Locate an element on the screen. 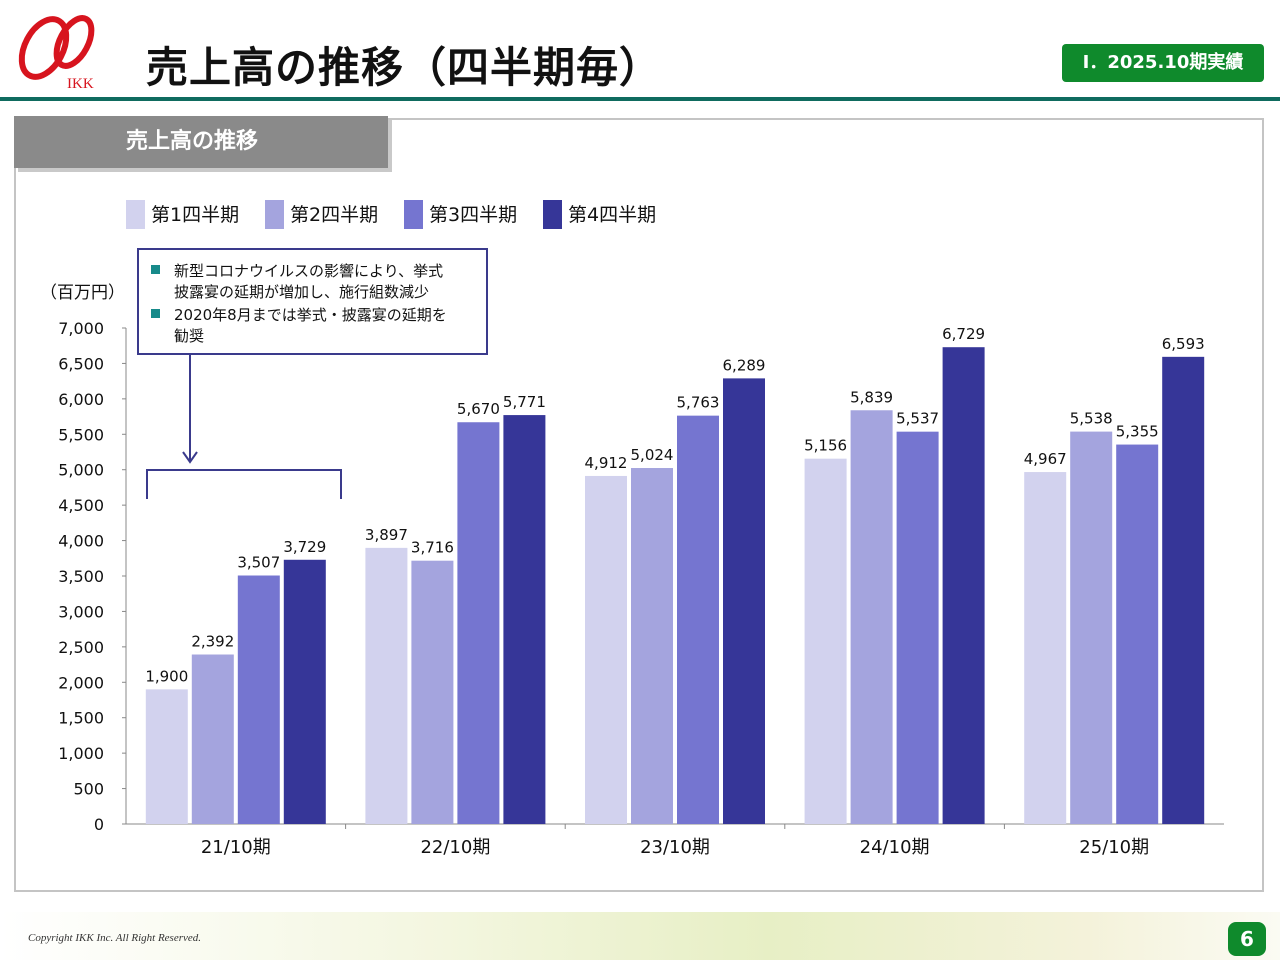  legend-label: 第2四半期 is located at coordinates (334, 215).